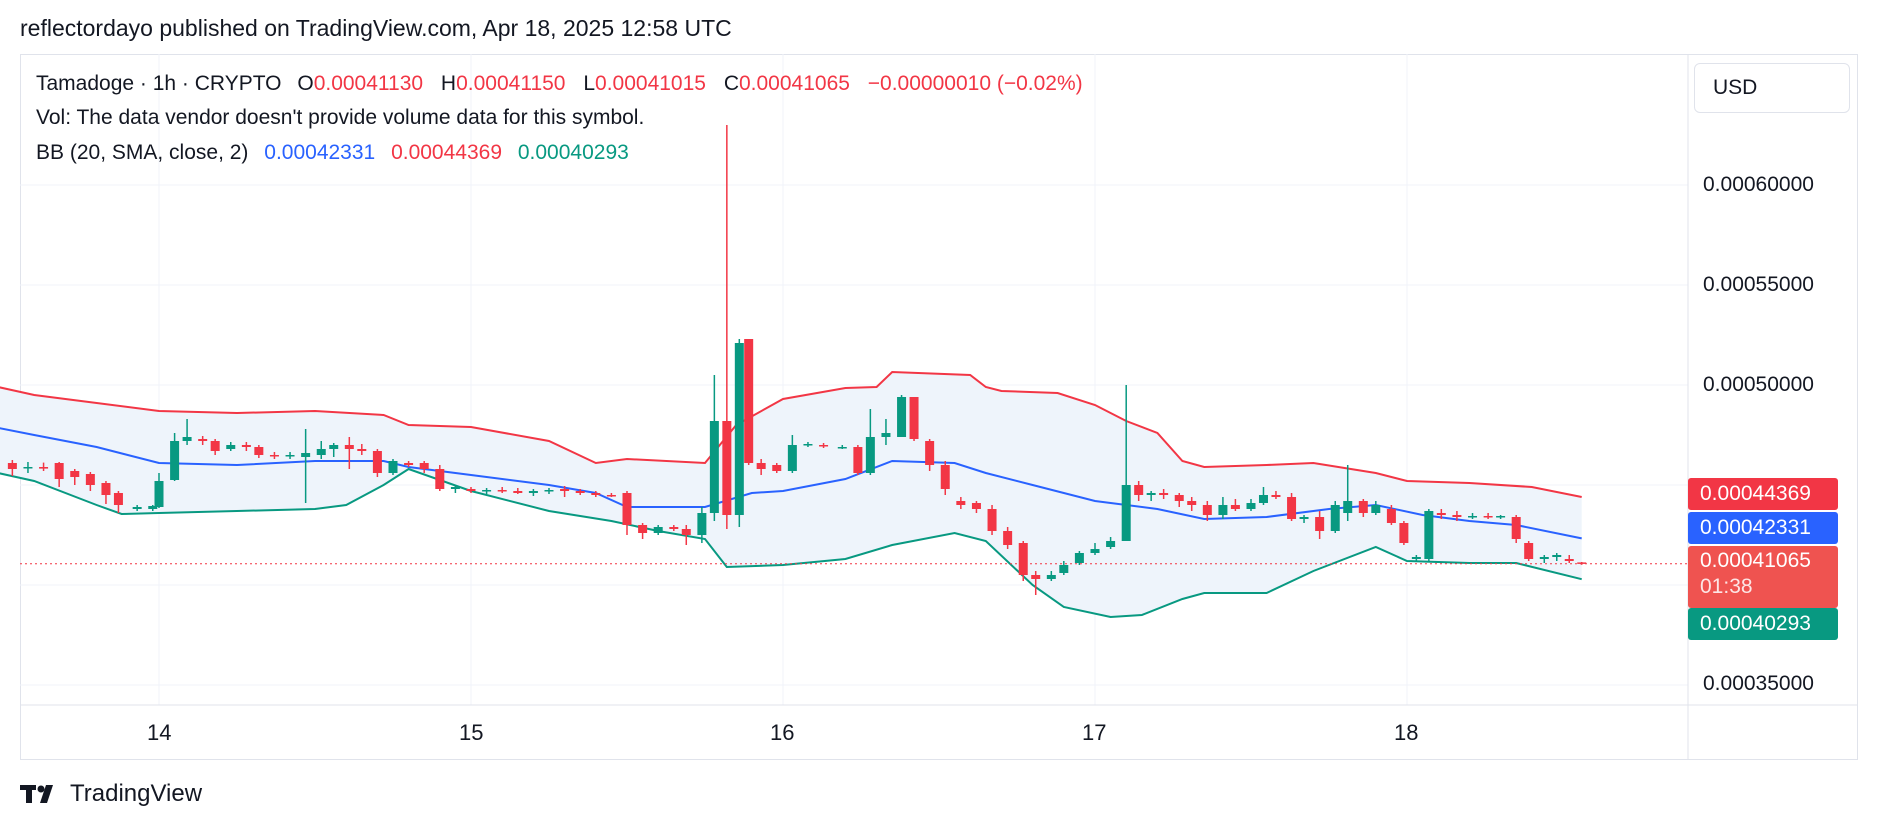 Image resolution: width=1878 pixels, height=830 pixels. I want to click on change-value: −0.00000010 (−0.02%), so click(975, 83).